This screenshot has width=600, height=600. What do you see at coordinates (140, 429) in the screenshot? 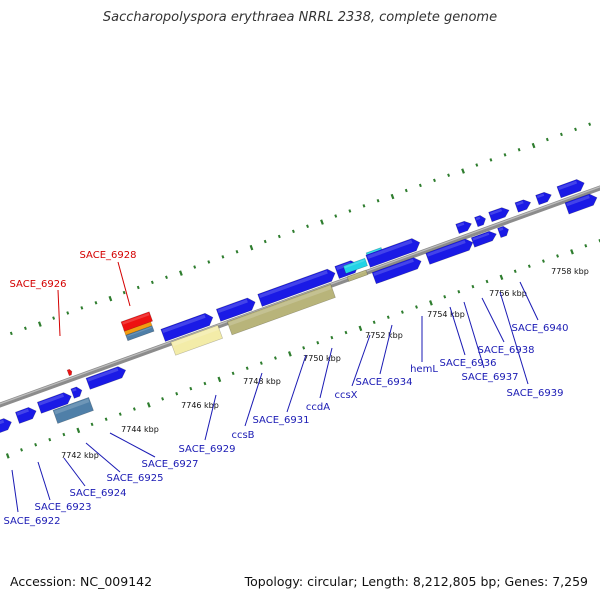
I see `scale-label: 7744 kbp` at bounding box center [140, 429].